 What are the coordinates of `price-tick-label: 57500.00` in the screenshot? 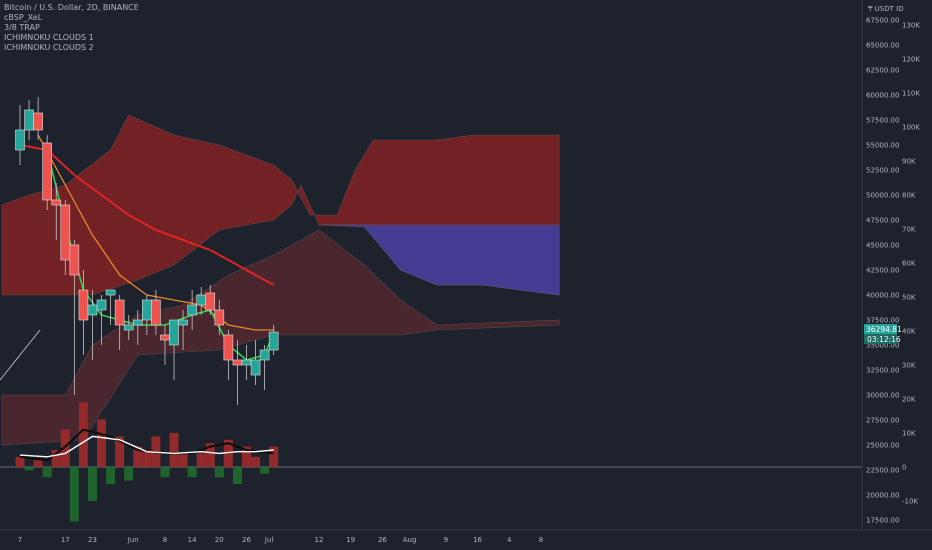 It's located at (882, 121).